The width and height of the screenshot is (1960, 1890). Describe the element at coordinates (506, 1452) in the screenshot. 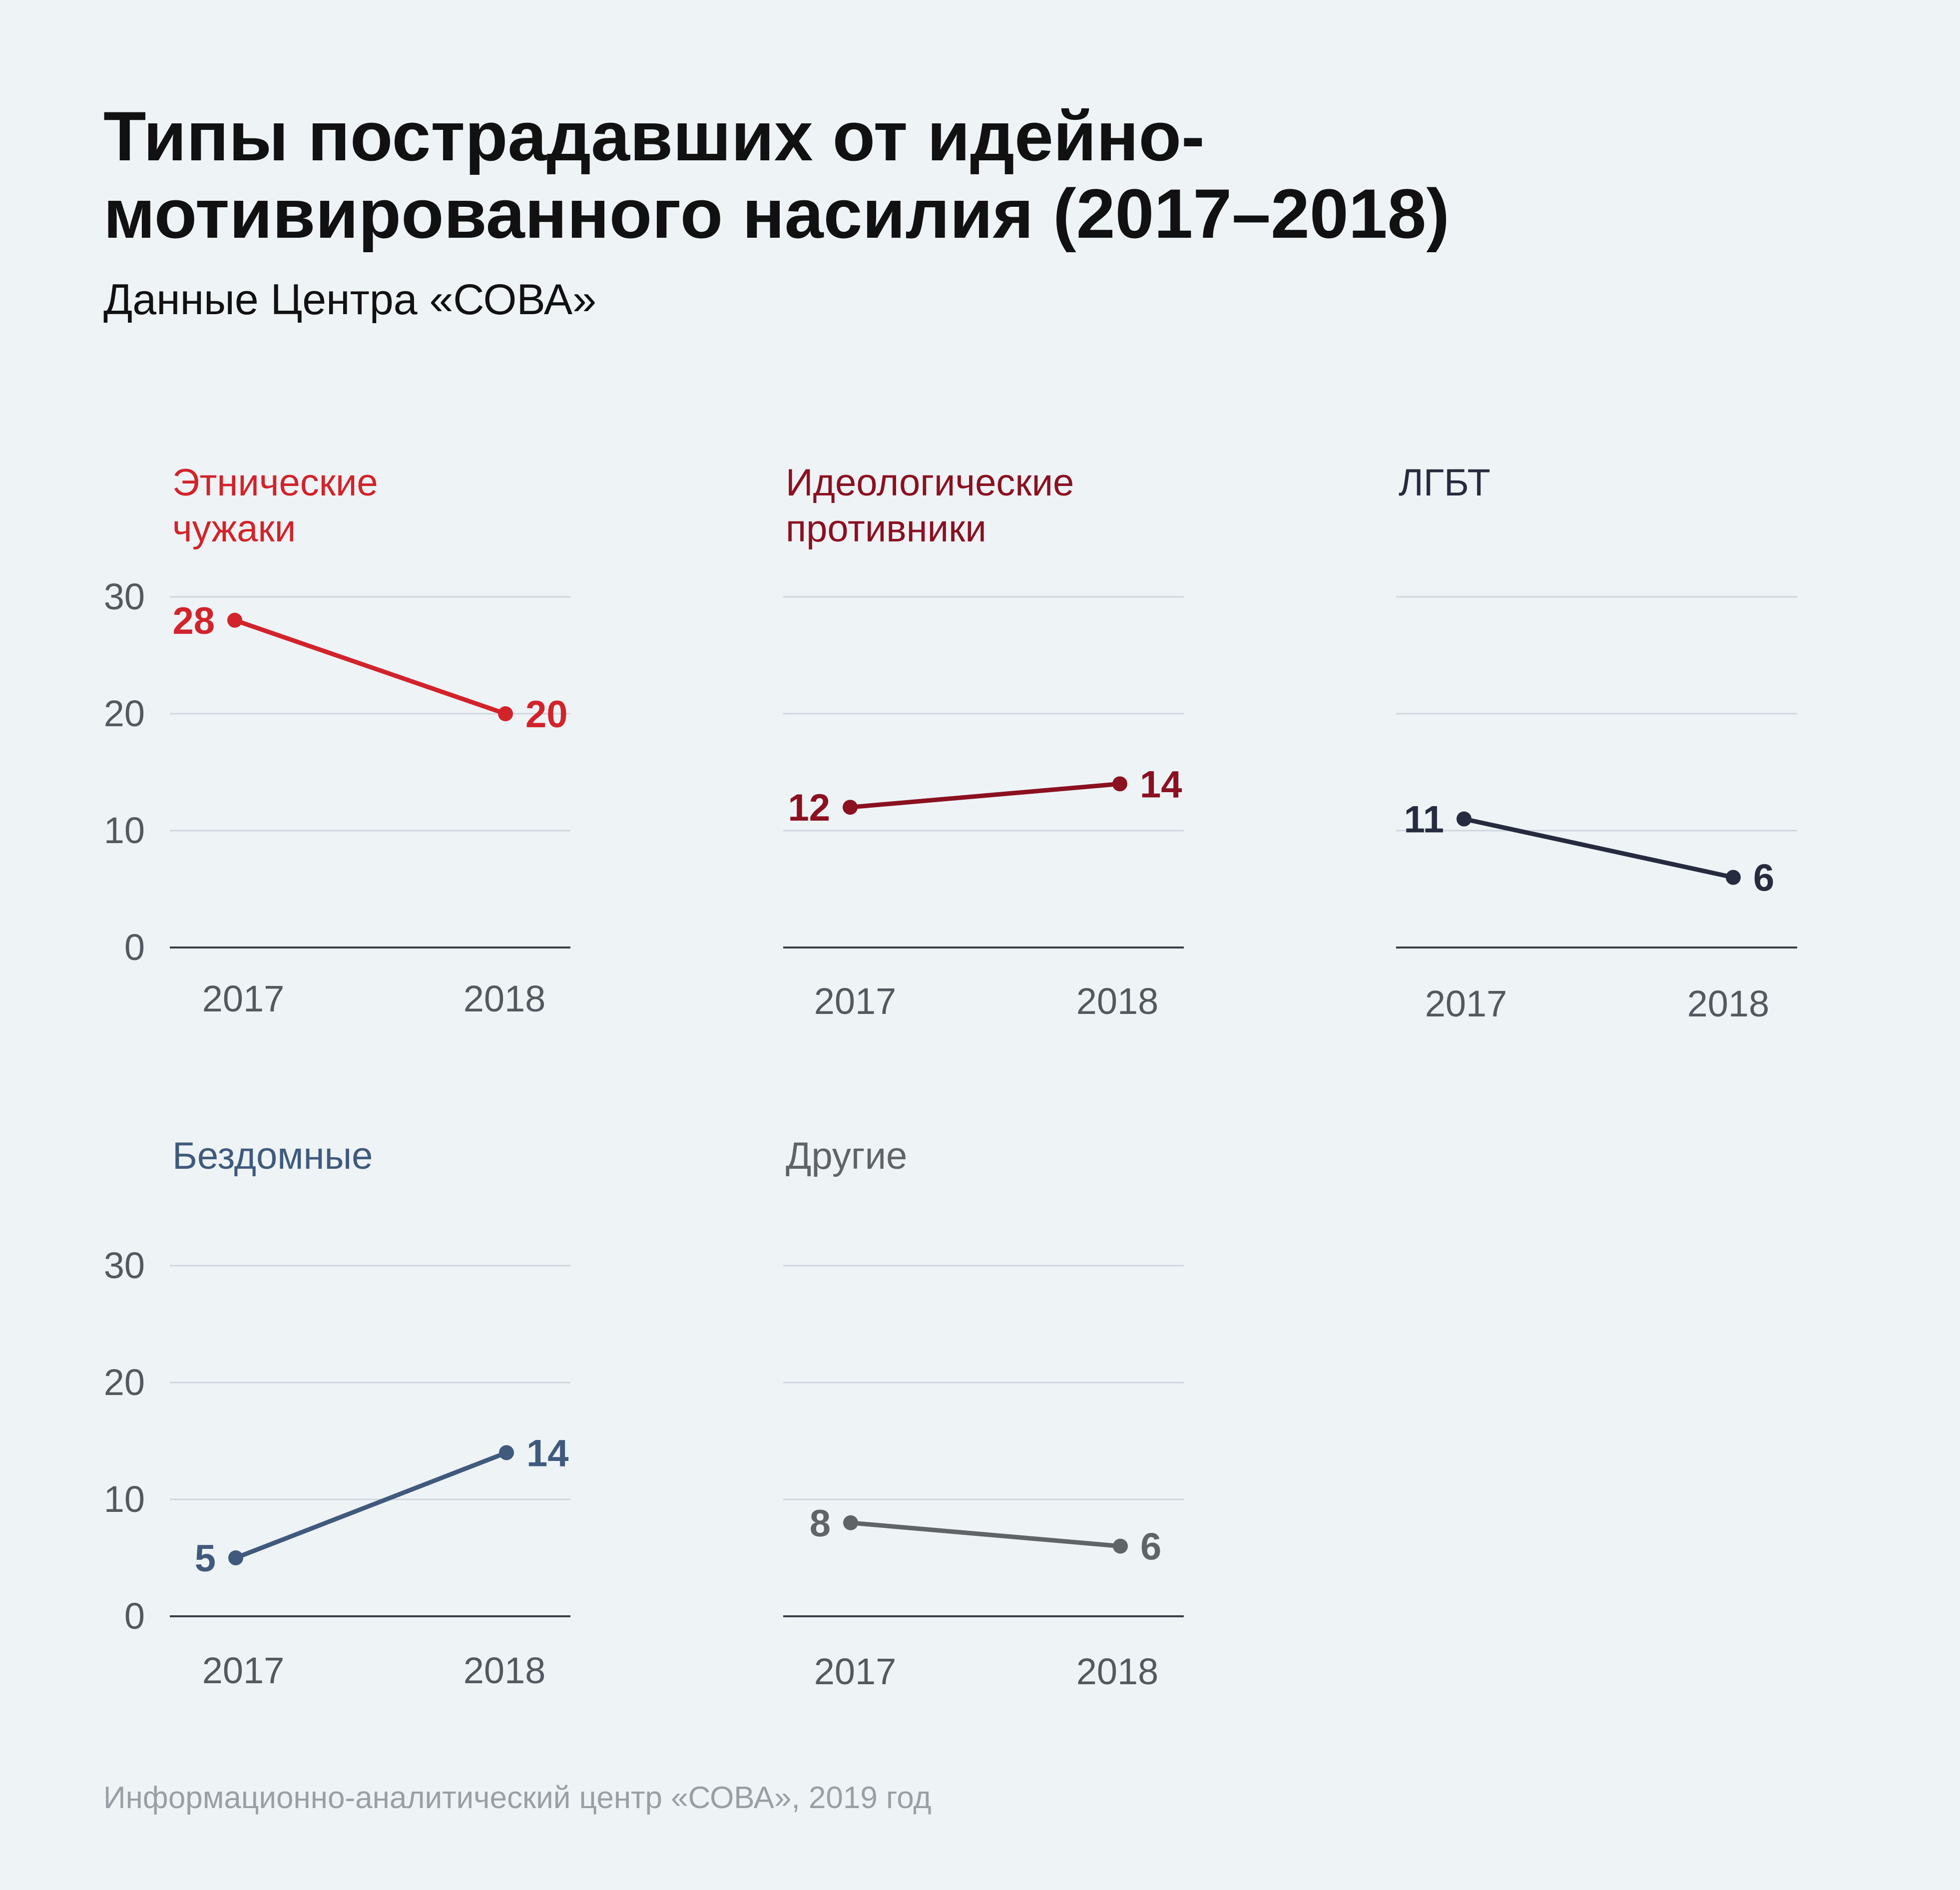

I see `panel-4-point-2018` at that location.